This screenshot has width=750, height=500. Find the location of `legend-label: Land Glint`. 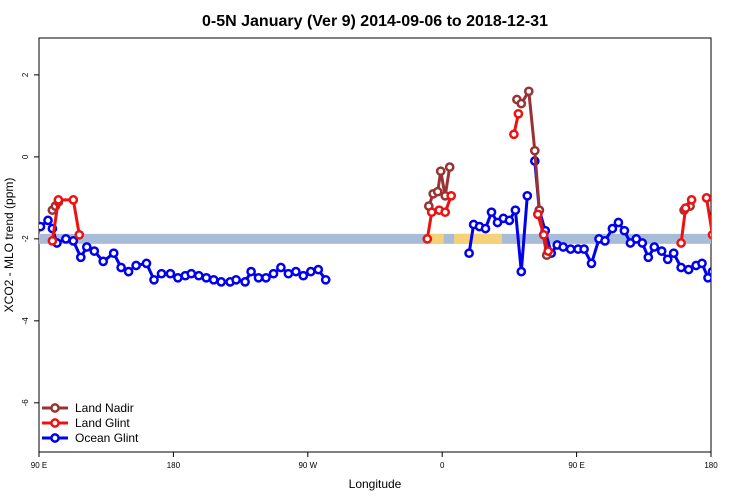

legend-label: Land Glint is located at coordinates (102, 423).